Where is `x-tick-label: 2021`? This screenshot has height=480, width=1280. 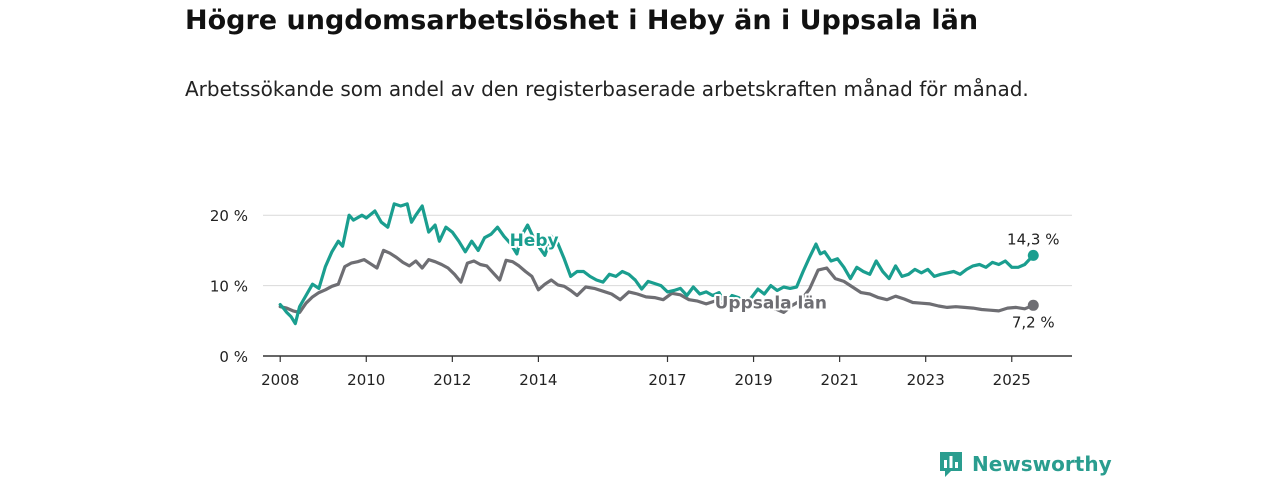
x-tick-label: 2021 is located at coordinates (840, 380).